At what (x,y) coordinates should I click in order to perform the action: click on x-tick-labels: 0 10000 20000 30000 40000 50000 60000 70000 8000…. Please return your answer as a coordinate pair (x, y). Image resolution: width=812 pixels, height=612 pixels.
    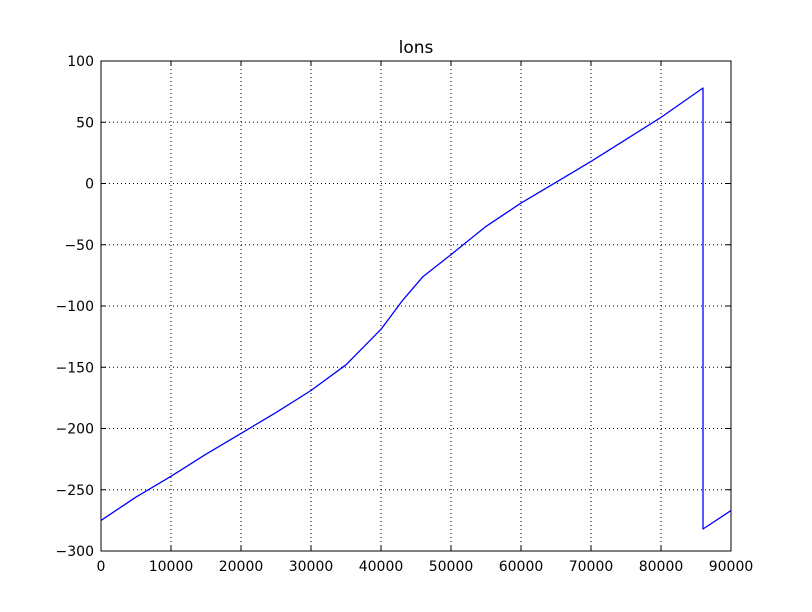
    Looking at the image, I should click on (425, 567).